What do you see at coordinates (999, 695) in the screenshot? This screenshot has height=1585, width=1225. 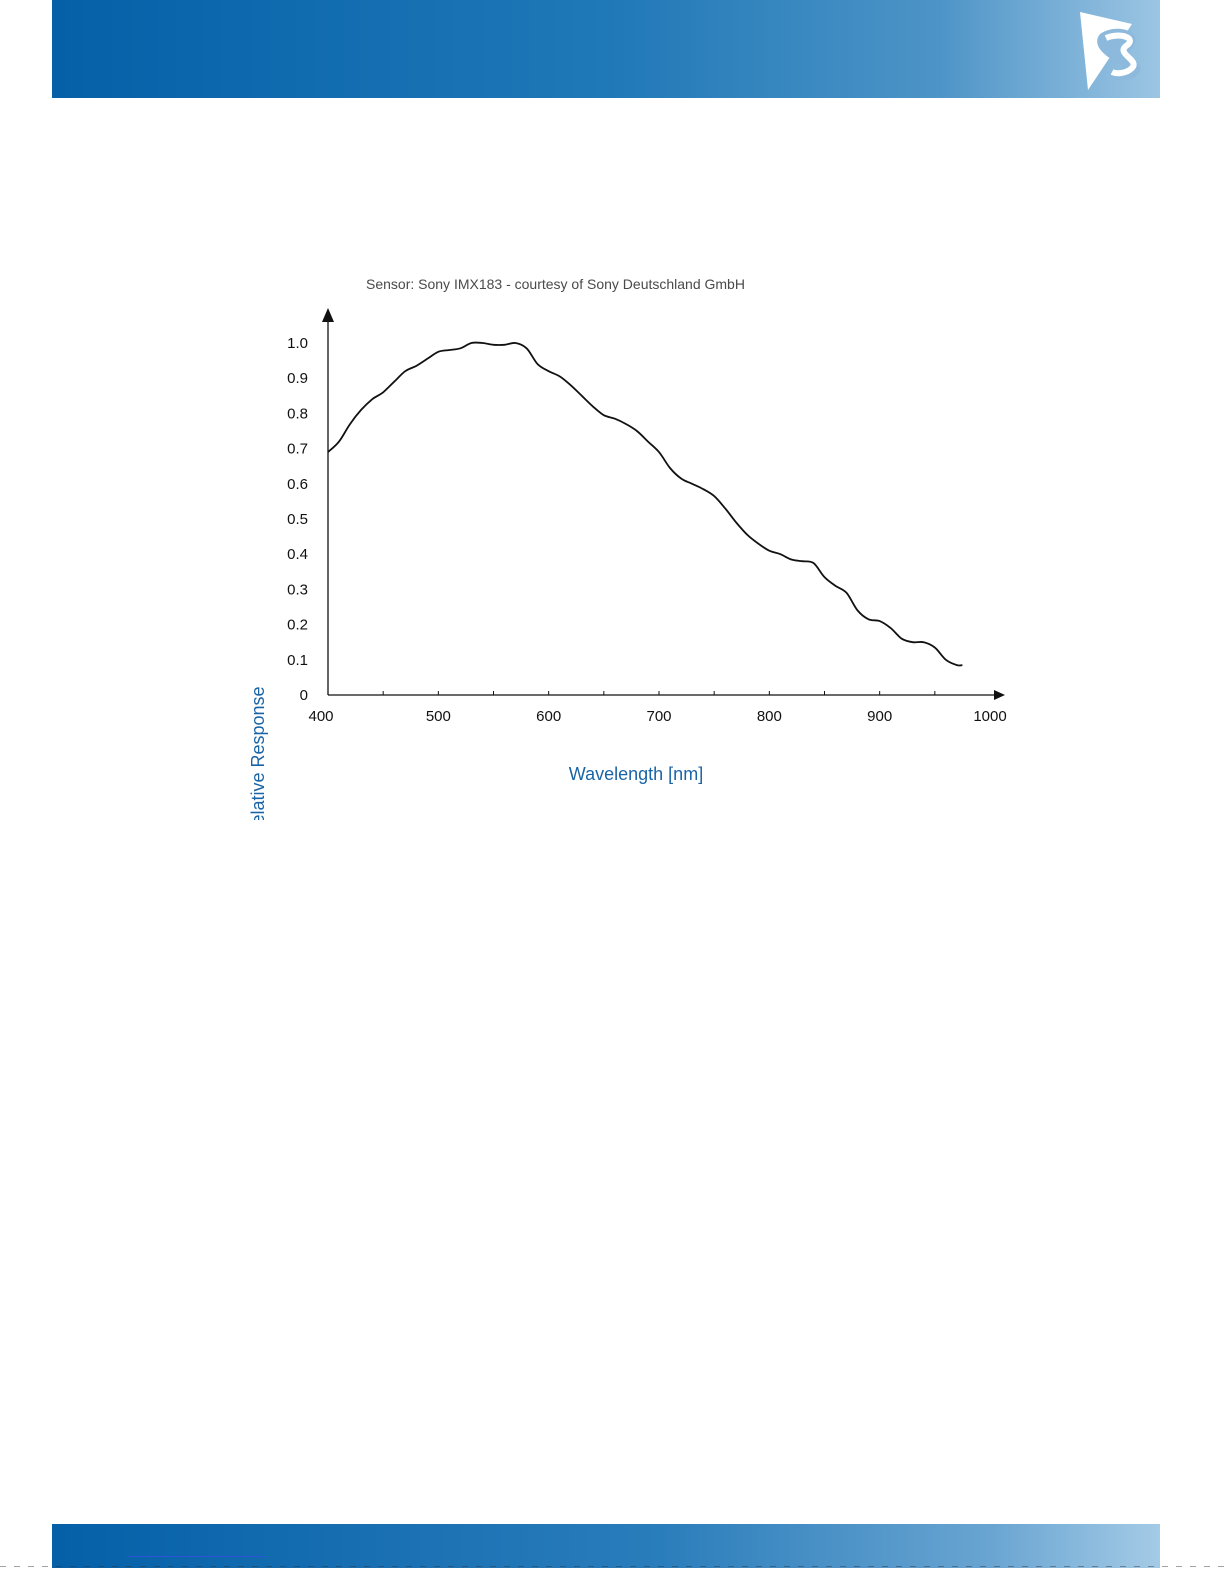 I see `x-axis-arrow-icon` at bounding box center [999, 695].